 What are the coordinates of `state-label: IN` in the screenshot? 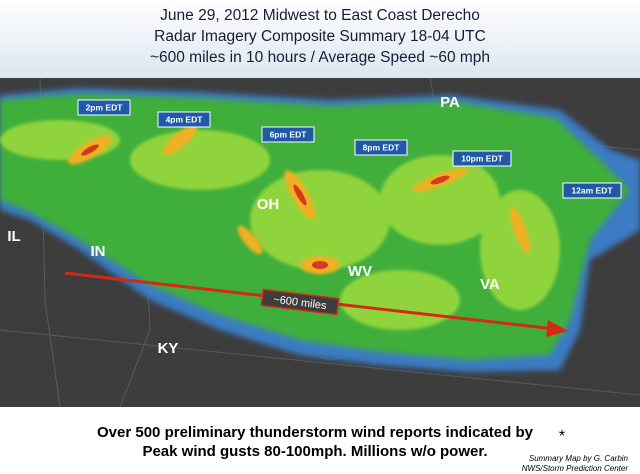 It's located at (98, 251).